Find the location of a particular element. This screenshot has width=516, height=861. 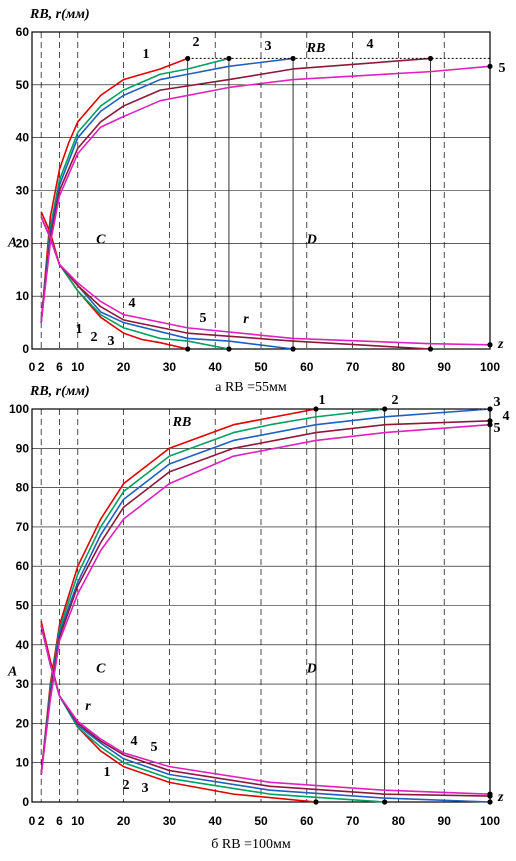

y-tick-label: 40 is located at coordinates (23, 645).